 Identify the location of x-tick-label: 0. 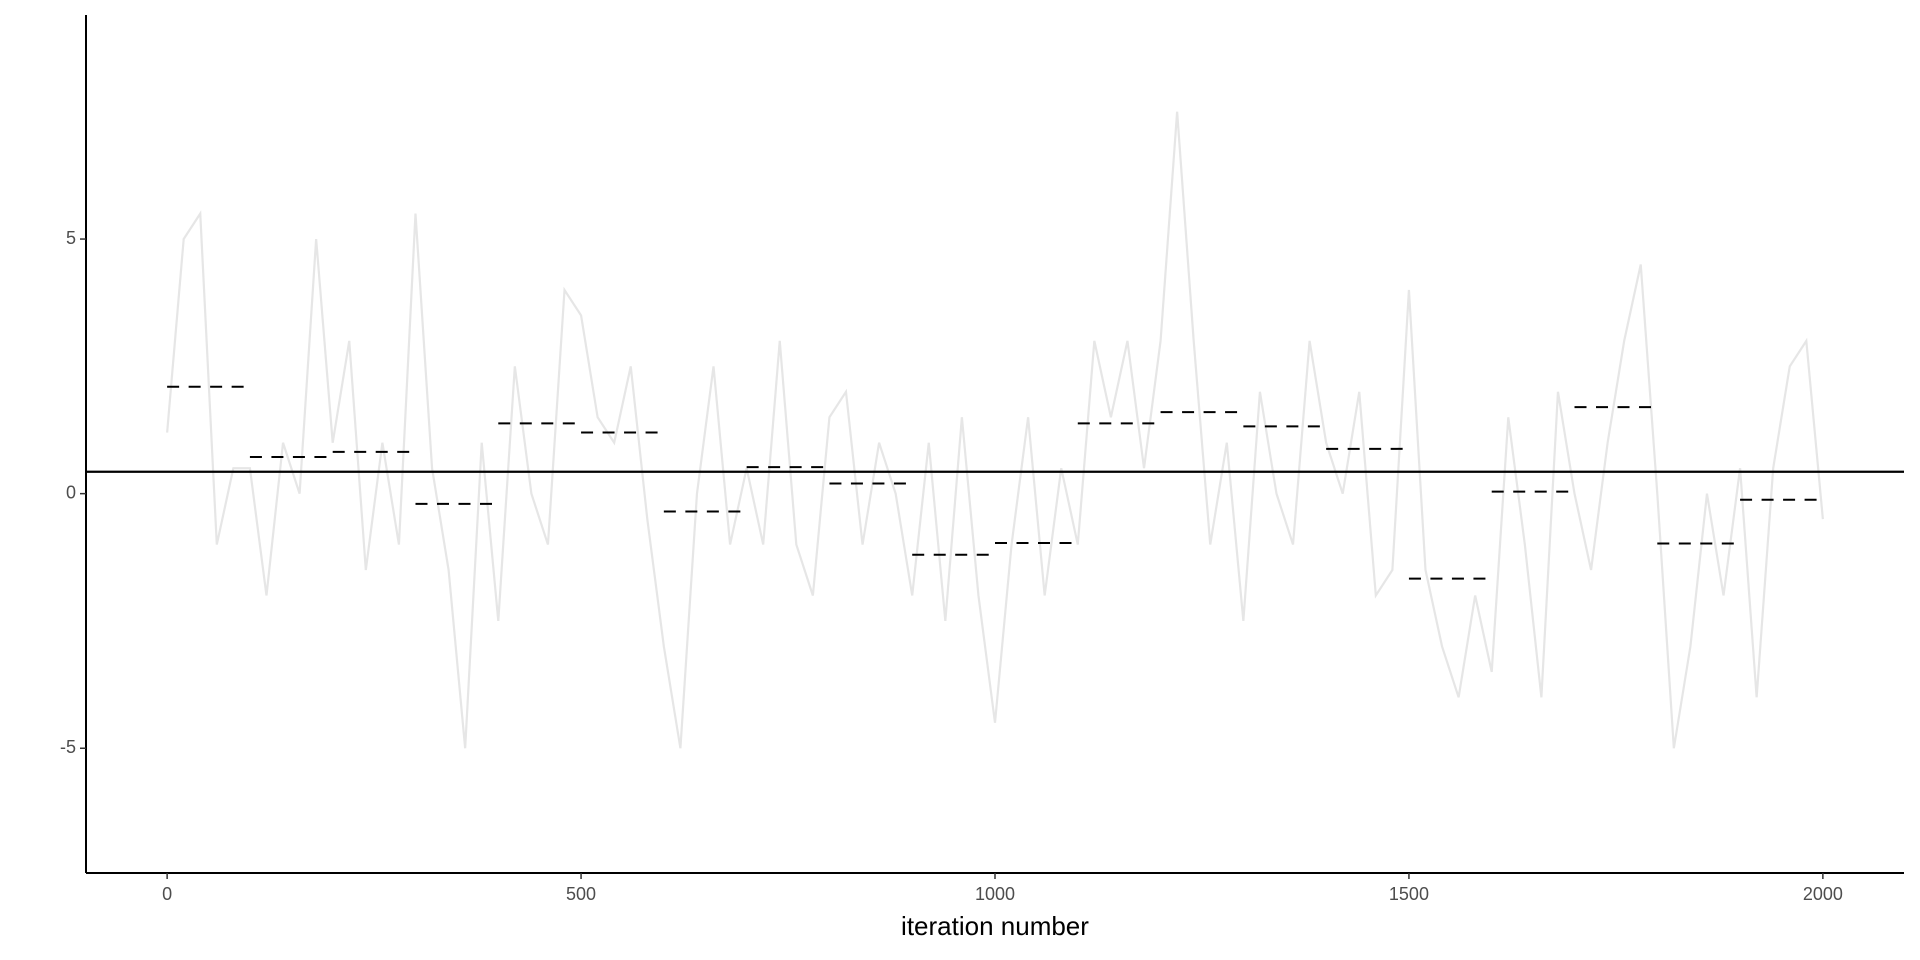
(167, 894).